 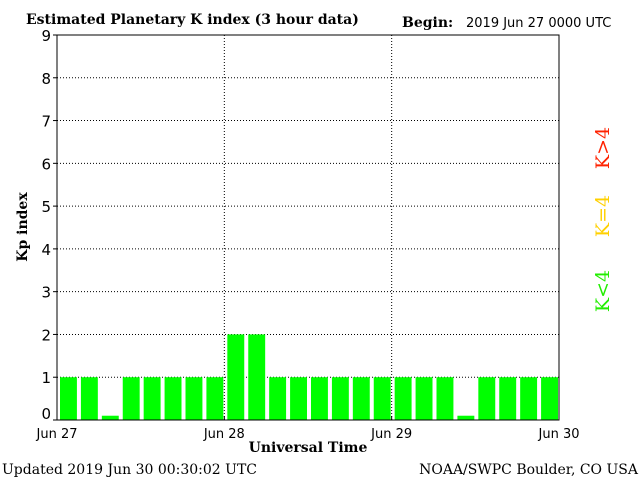 I want to click on y-ticks: 0 1 2 3 4 5 6 7 8 9, so click(x=49, y=225).